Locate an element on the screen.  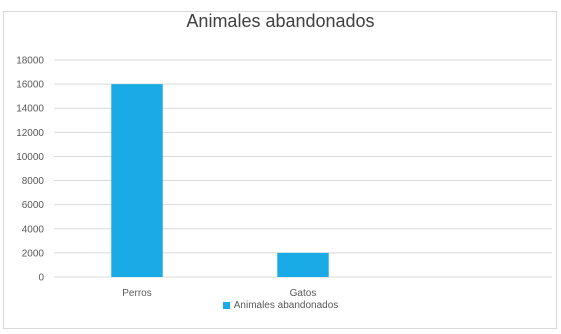
chart-legend: Animales abandonados is located at coordinates (280, 305).